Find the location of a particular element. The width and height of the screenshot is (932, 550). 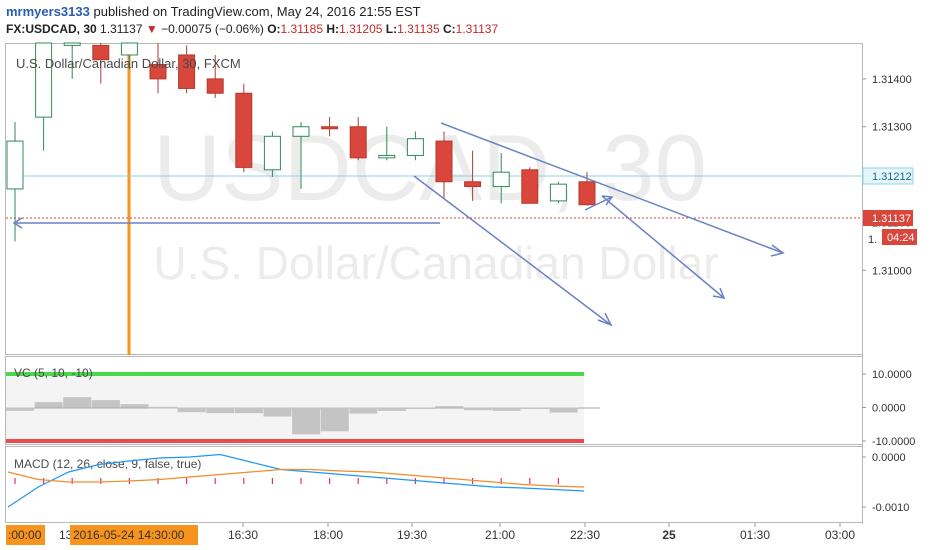

vc-histogram is located at coordinates (292, 416).